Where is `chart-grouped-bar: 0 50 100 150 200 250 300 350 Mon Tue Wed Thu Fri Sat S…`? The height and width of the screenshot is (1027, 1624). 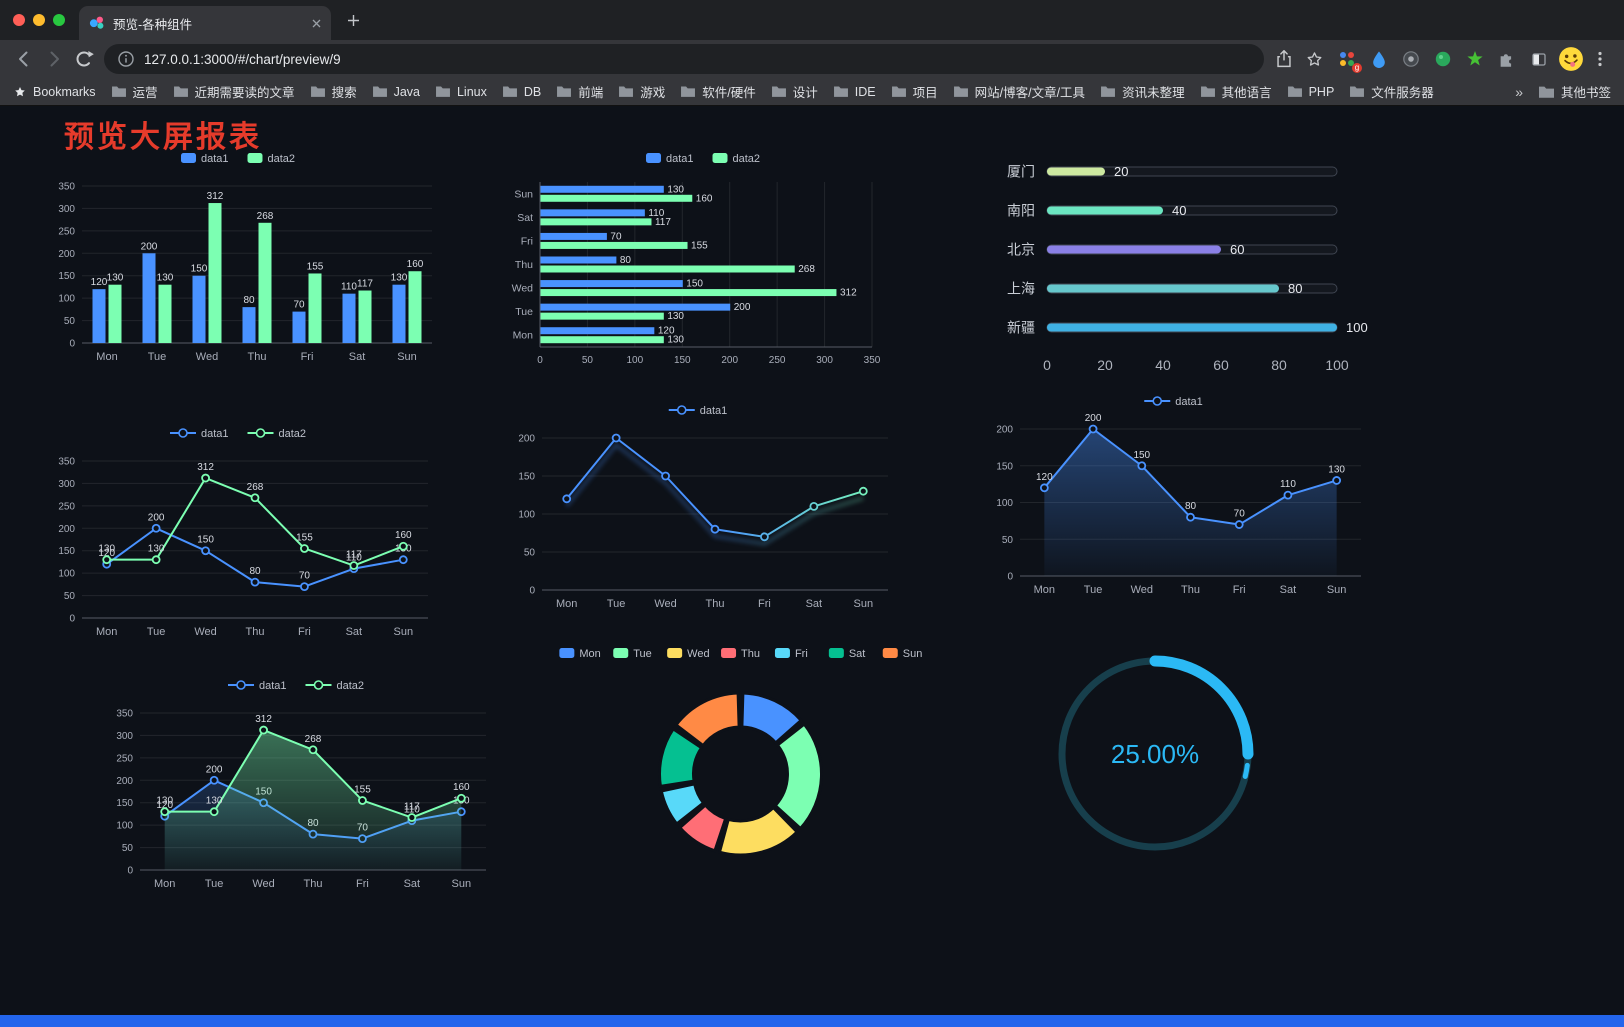
chart-grouped-bar: 0 50 100 150 200 250 300 350 Mon Tue Wed Thu Fri Sat S… is located at coordinates (240, 258).